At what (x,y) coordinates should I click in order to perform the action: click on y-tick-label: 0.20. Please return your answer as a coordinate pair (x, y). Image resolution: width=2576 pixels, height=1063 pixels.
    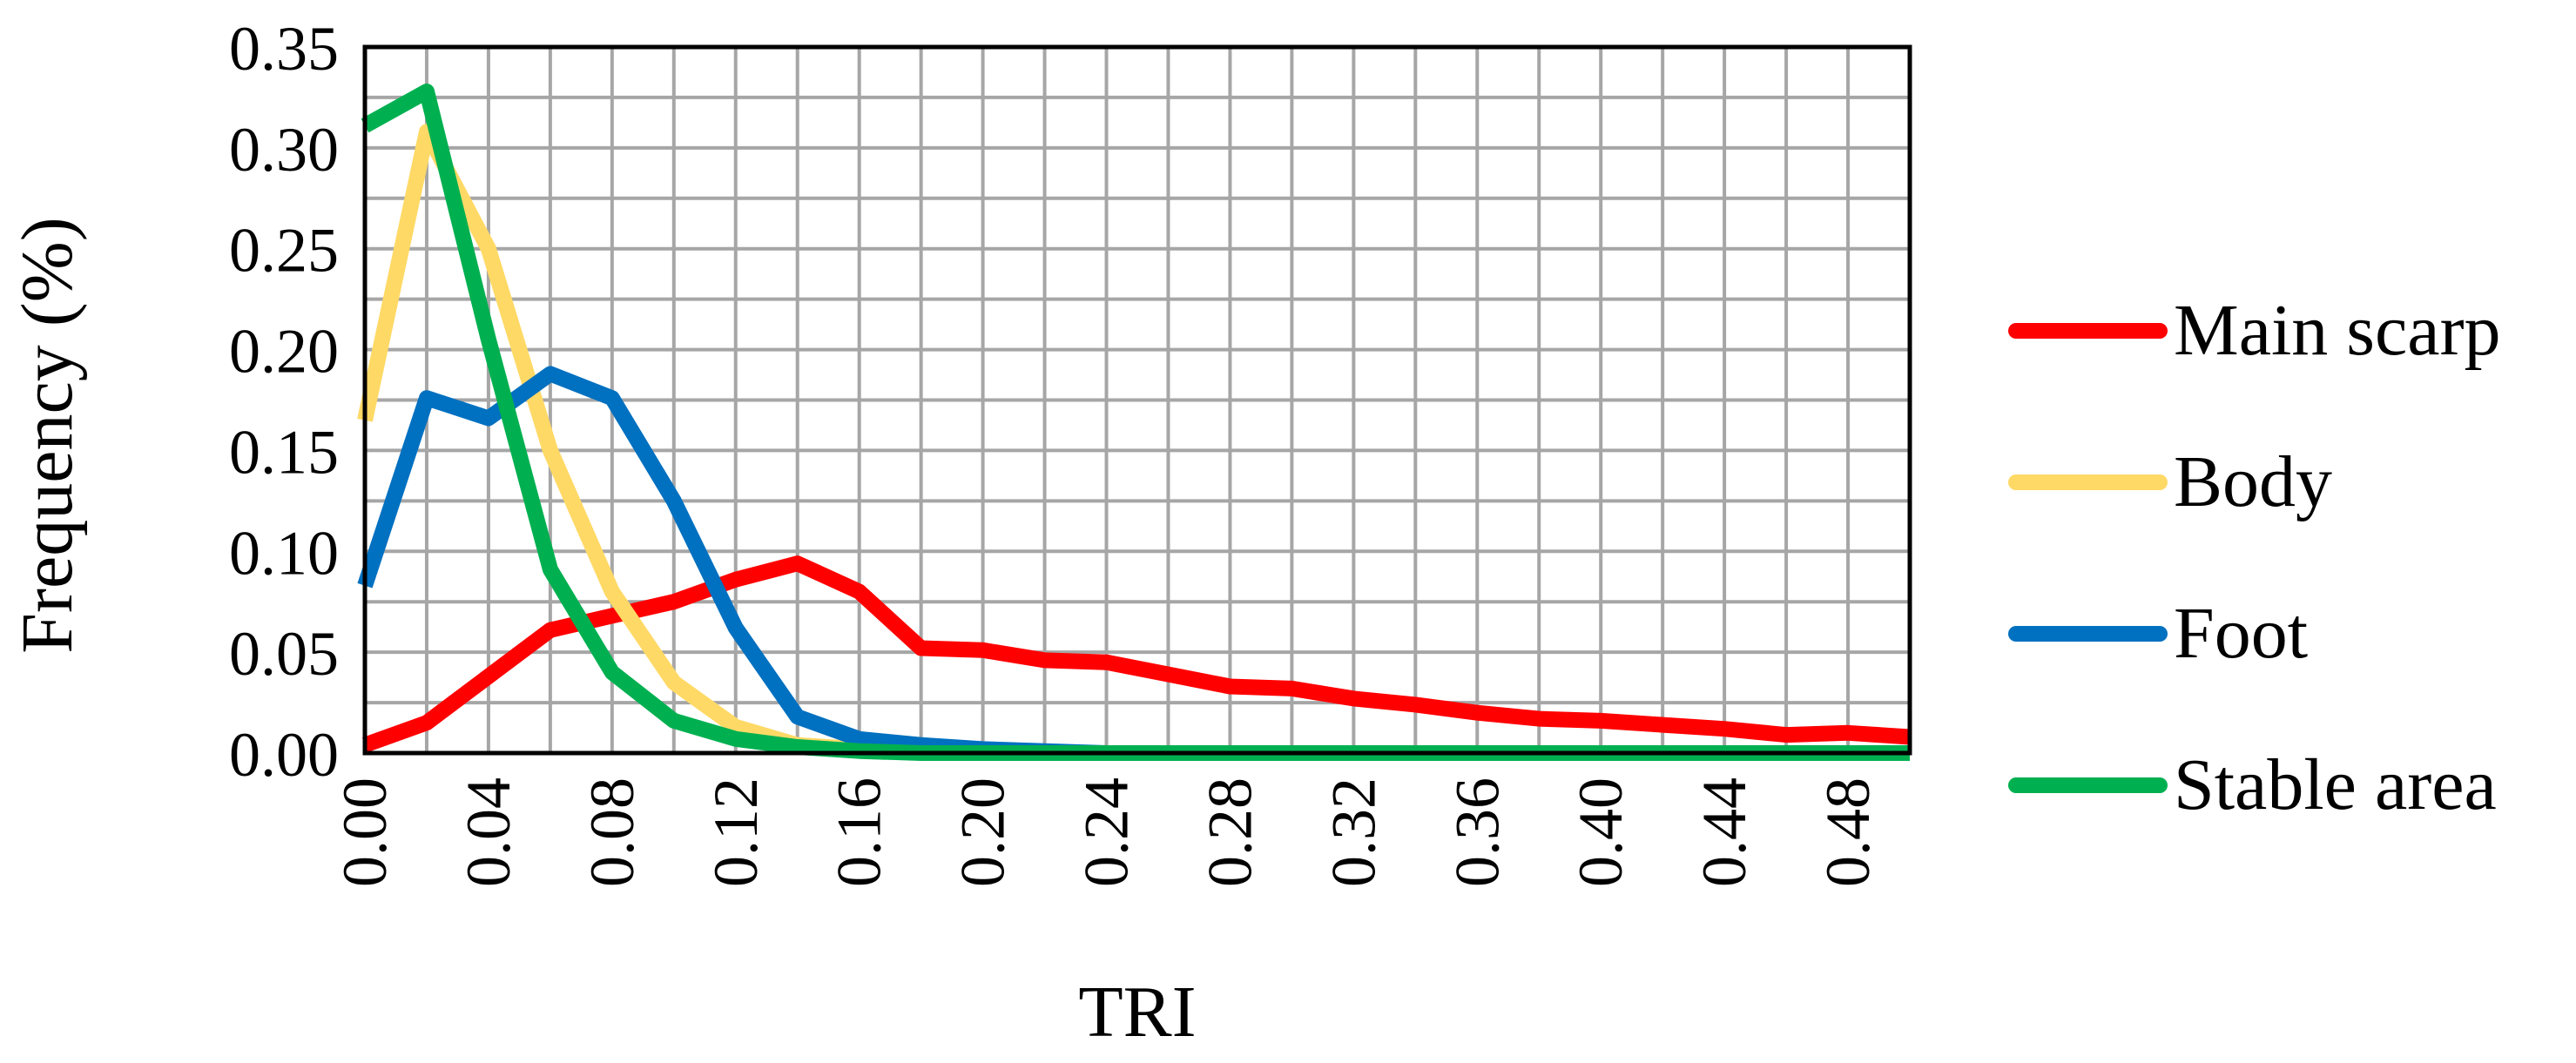
    Looking at the image, I should click on (284, 352).